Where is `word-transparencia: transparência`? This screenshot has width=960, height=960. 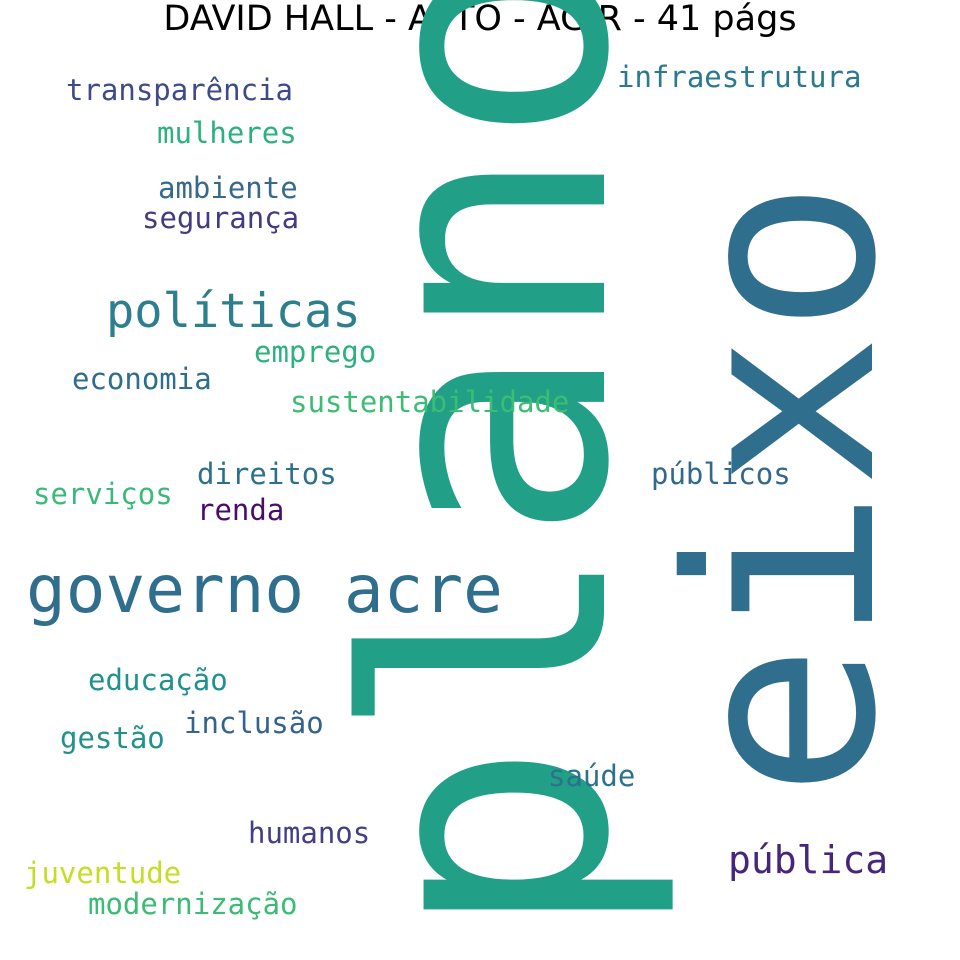 word-transparencia: transparência is located at coordinates (179, 90).